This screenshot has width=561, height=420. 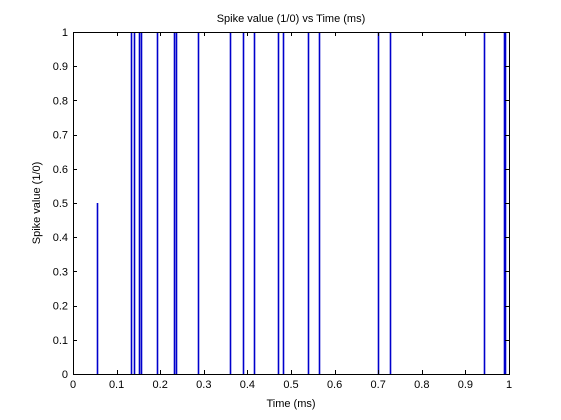 I want to click on y-tick-label: 0.6, so click(x=60, y=170).